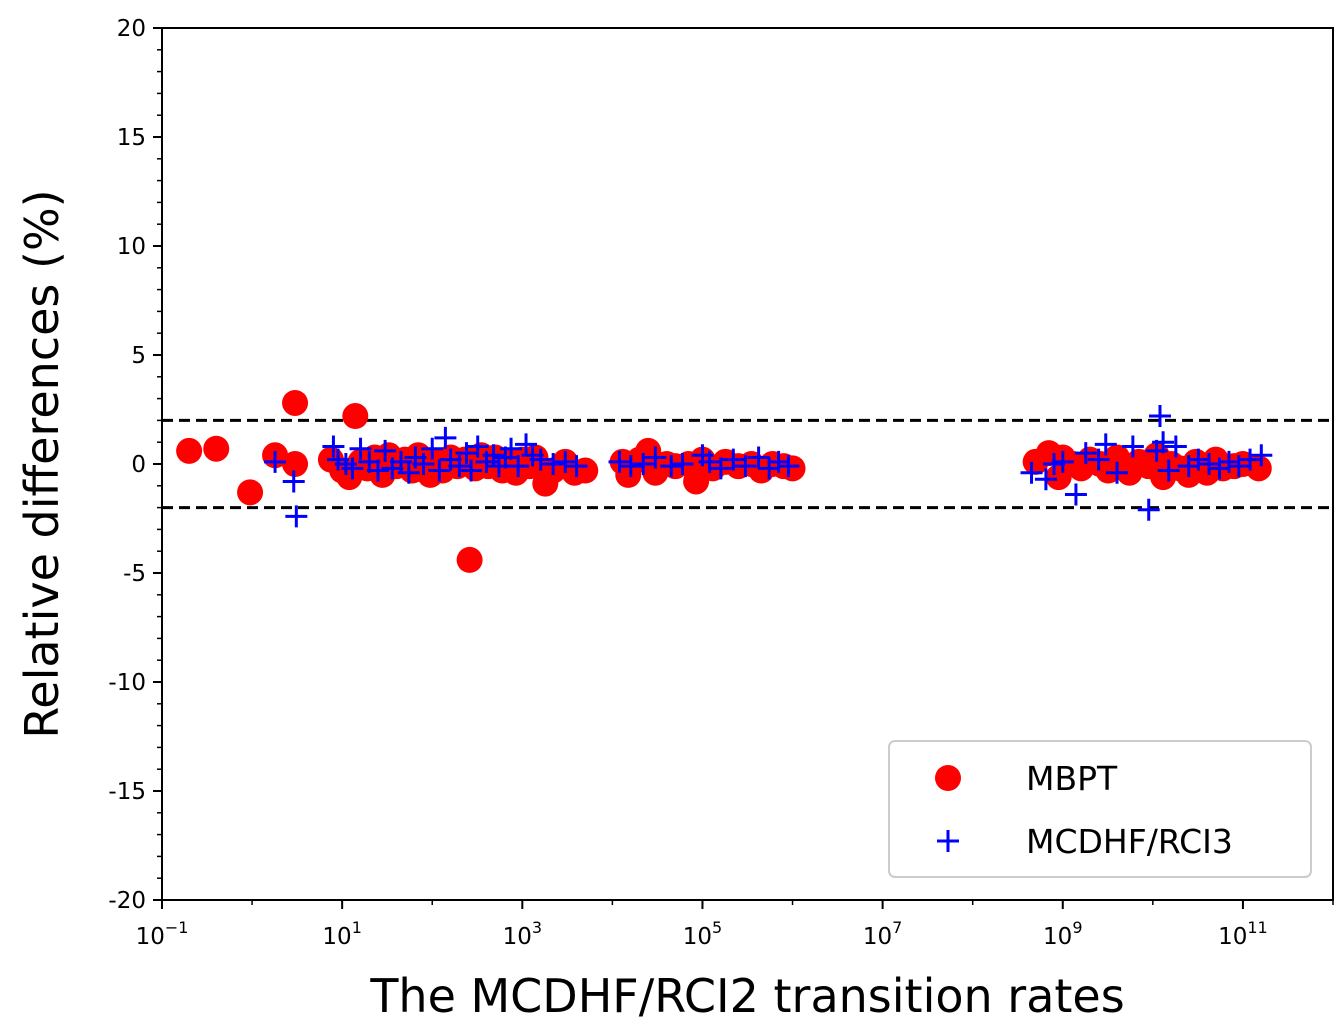  Describe the element at coordinates (127, 901) in the screenshot. I see `y-tick-label-8: -20` at that location.